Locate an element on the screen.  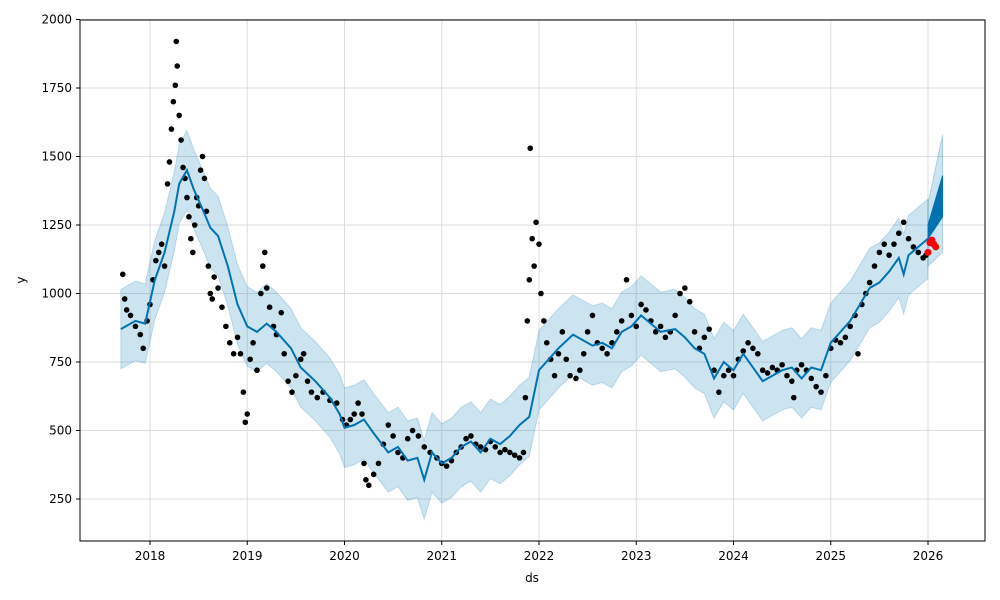
x-tick-label: 2024 is located at coordinates (733, 556).